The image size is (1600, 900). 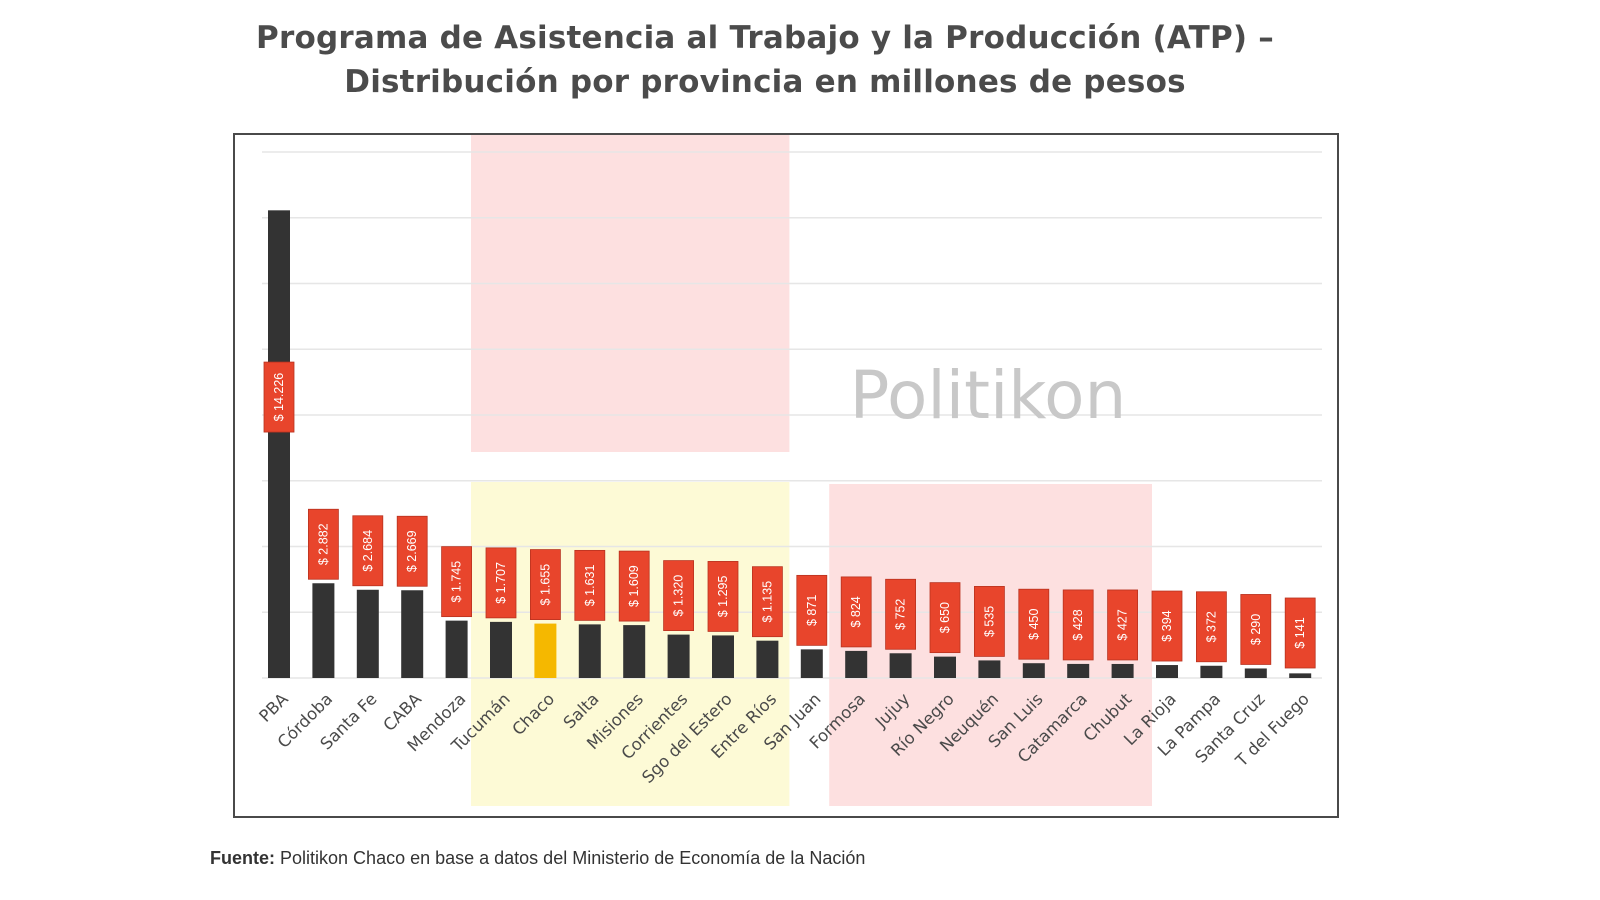 I want to click on bar-tucumán, so click(x=501, y=649).